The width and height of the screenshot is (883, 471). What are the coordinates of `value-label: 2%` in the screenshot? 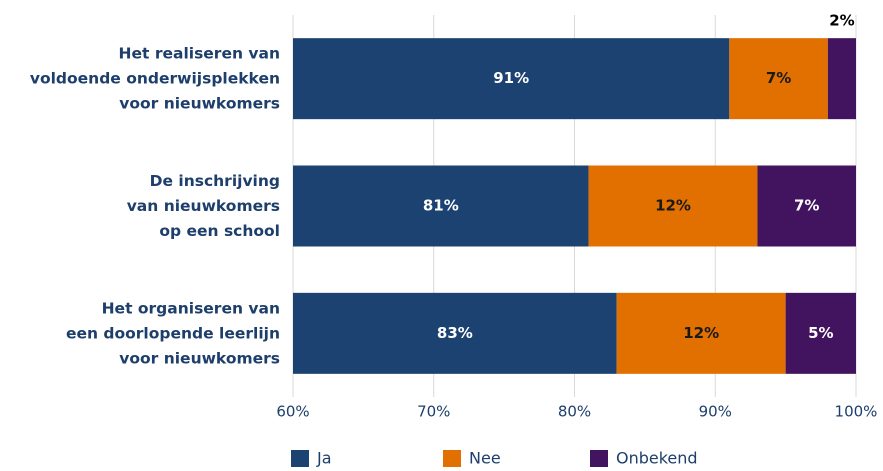 It's located at (841, 21).